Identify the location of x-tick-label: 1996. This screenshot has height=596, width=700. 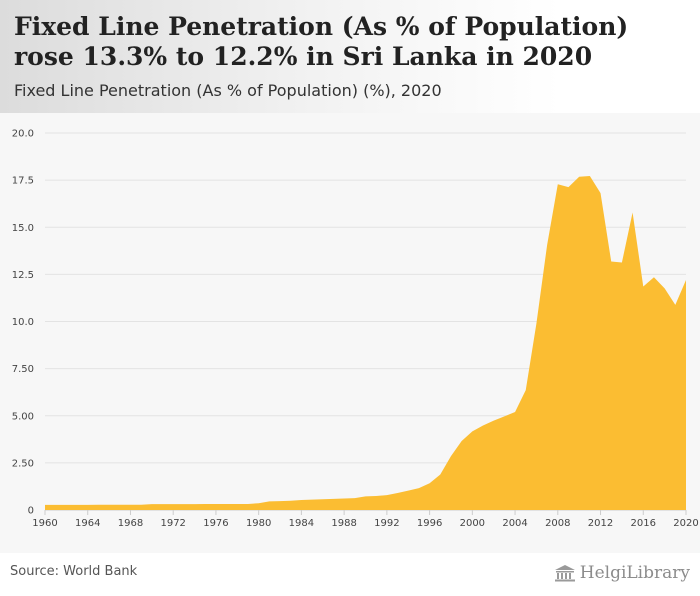
(429, 523).